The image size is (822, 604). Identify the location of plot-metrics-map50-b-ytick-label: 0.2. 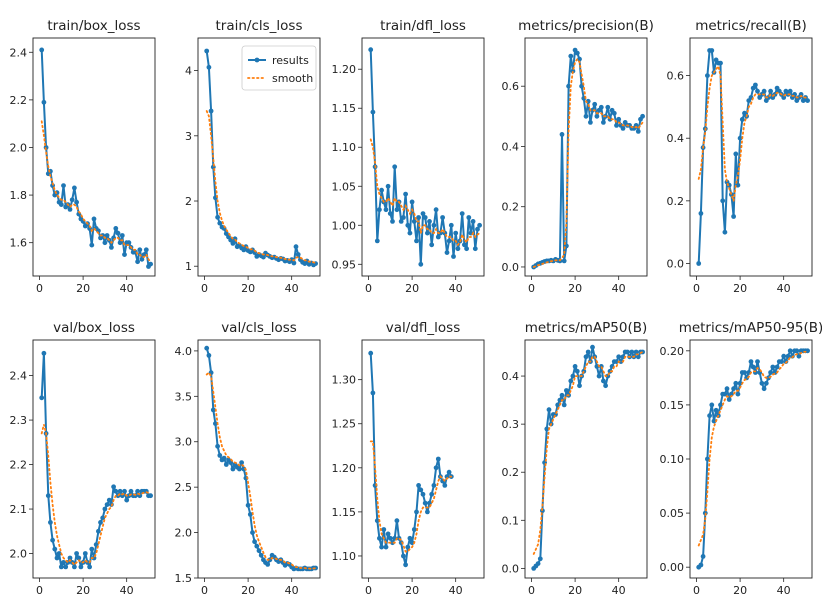
(511, 472).